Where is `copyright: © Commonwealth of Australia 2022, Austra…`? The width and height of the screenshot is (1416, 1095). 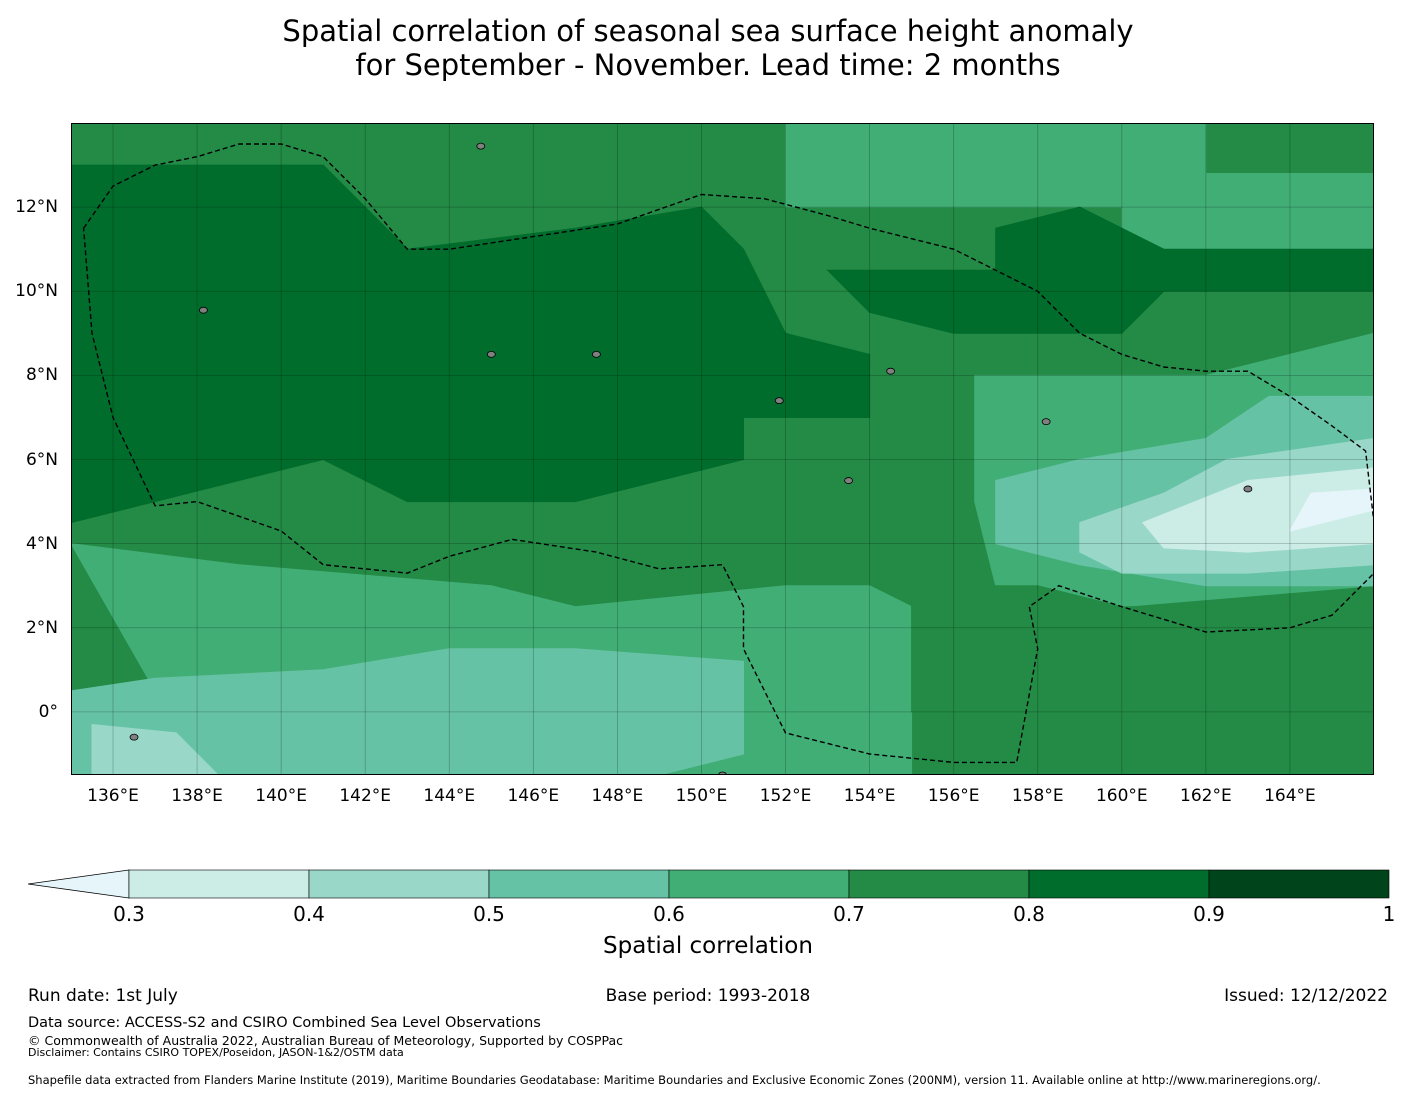
copyright: © Commonwealth of Australia 2022, Austra… is located at coordinates (325, 1040).